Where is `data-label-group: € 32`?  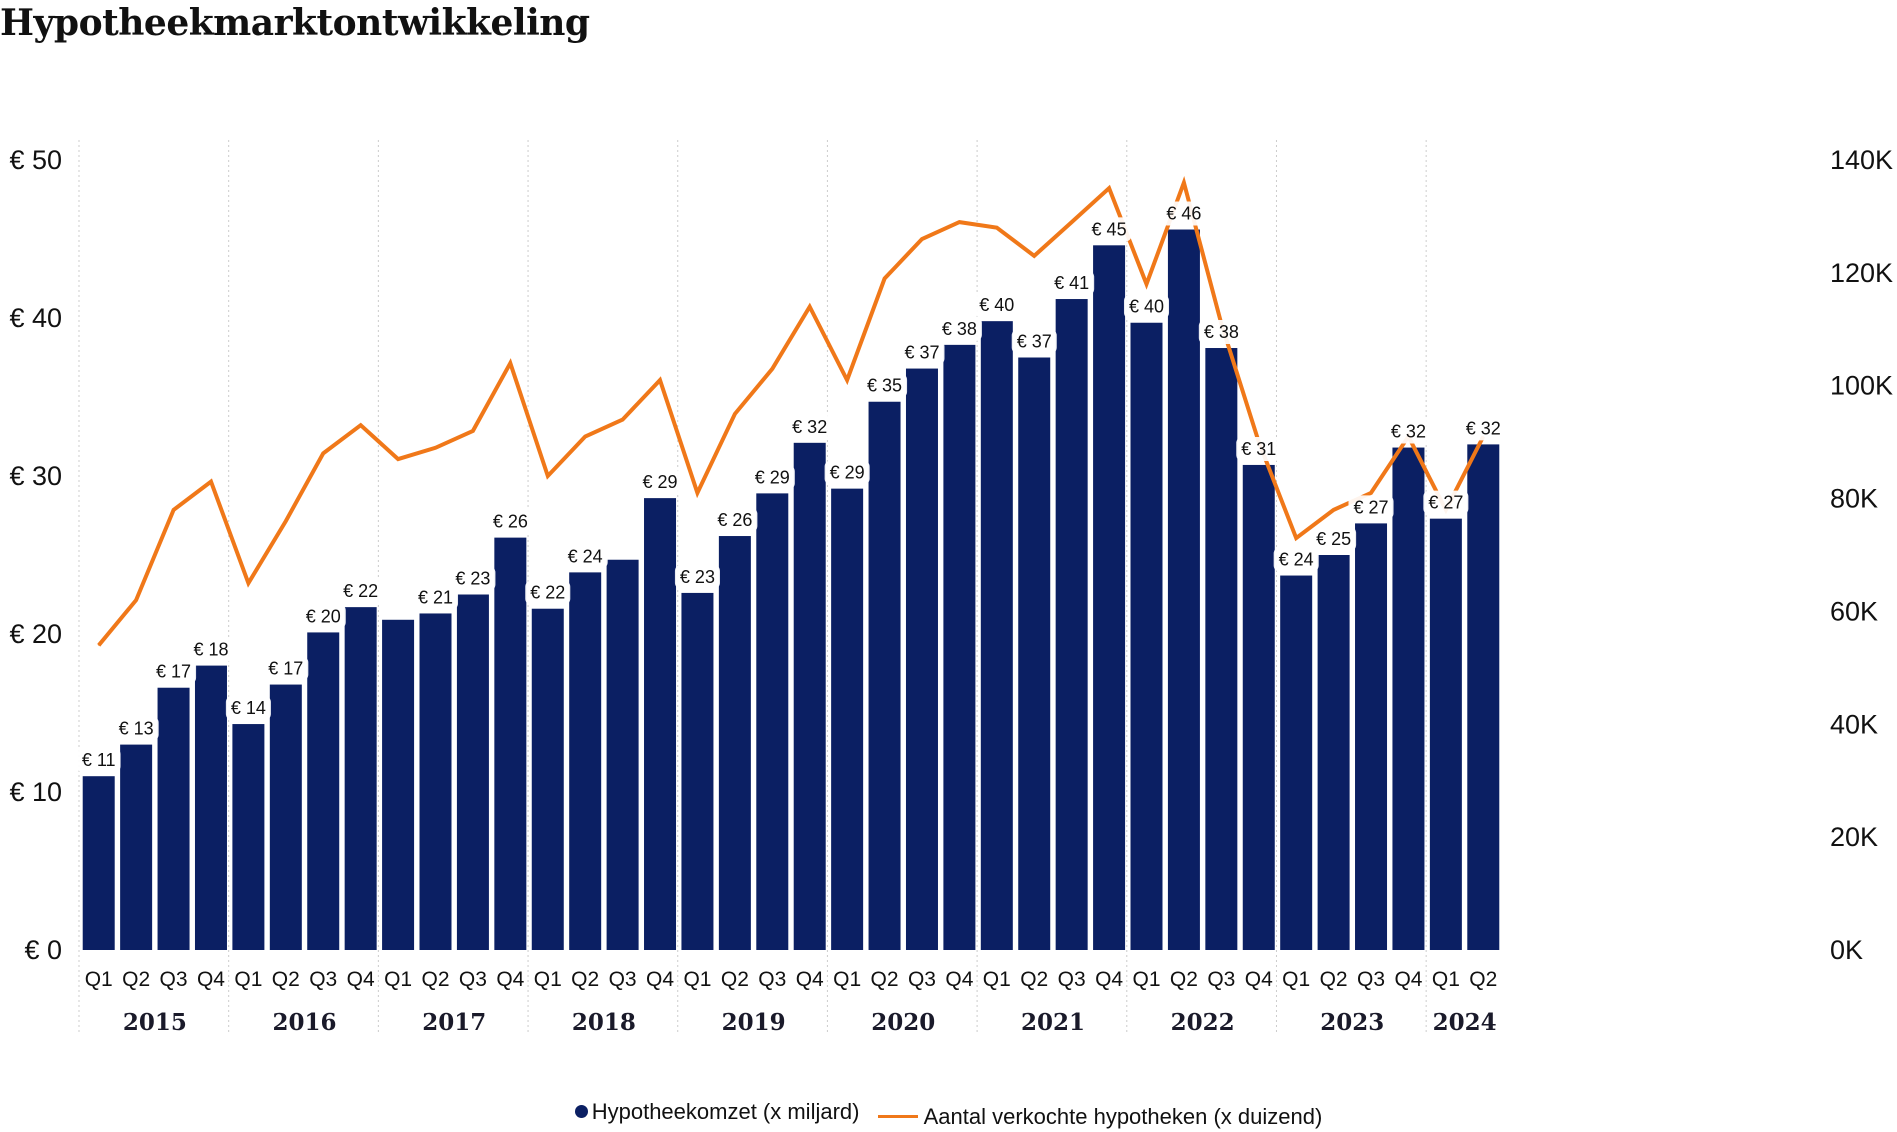
data-label-group: € 32 is located at coordinates (1483, 428).